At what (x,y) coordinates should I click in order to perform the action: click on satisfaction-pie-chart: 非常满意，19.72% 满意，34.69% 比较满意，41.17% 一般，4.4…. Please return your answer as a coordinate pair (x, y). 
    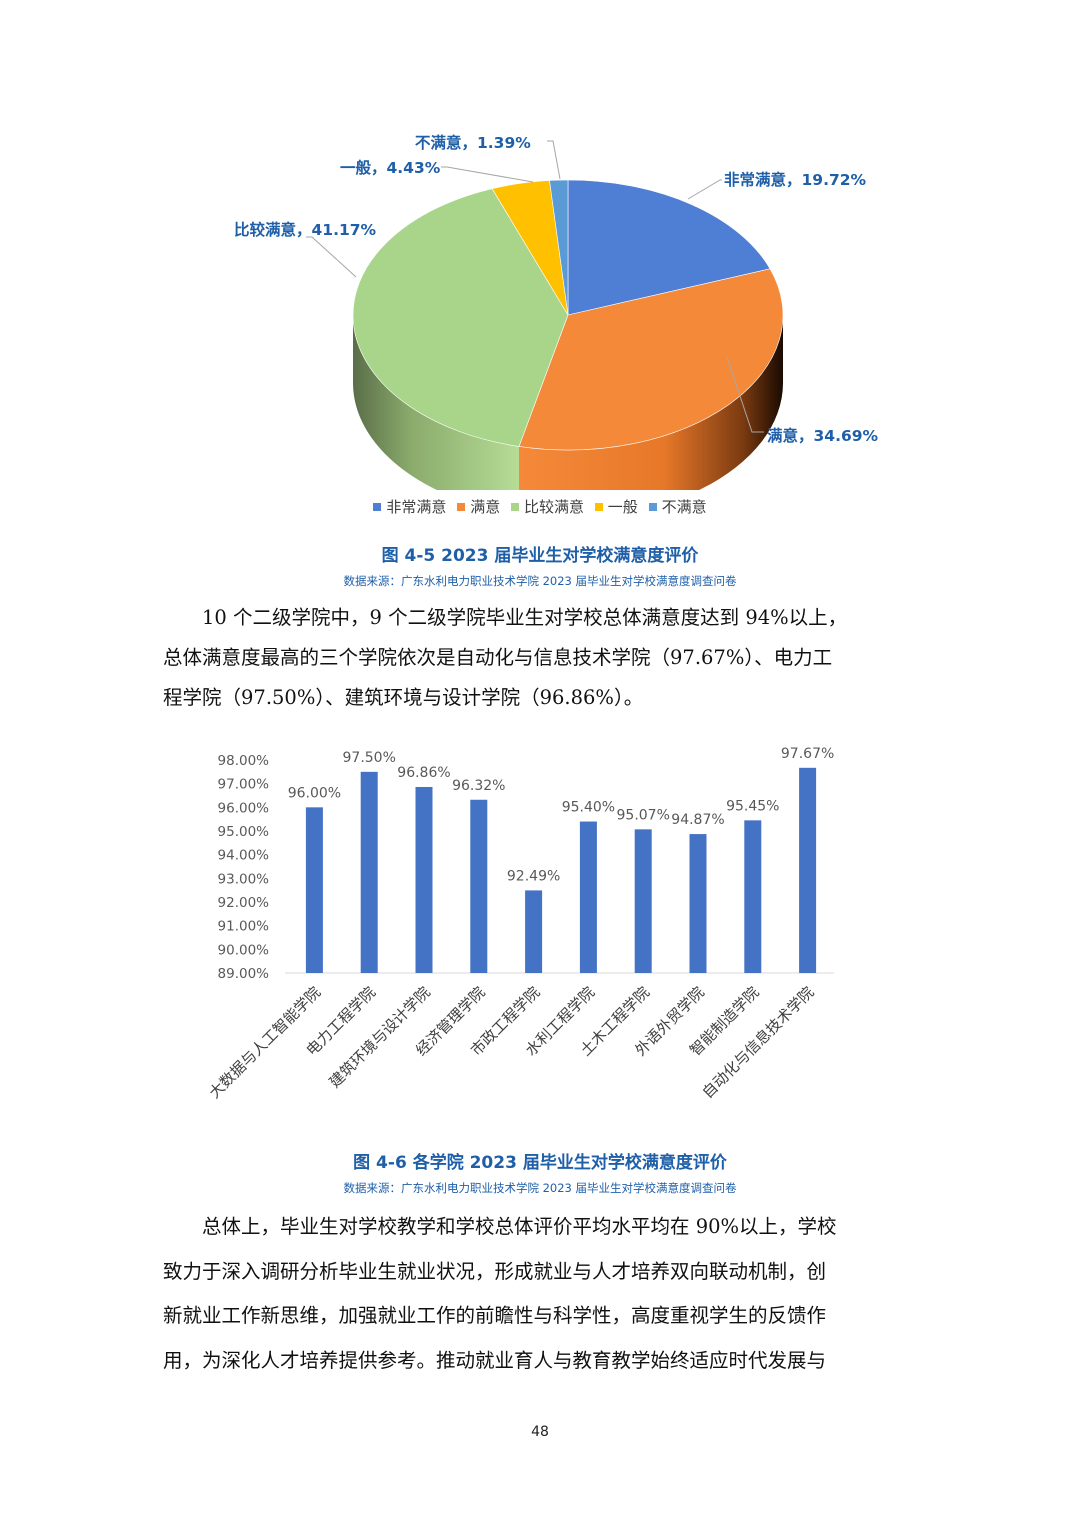
    Looking at the image, I should click on (556, 311).